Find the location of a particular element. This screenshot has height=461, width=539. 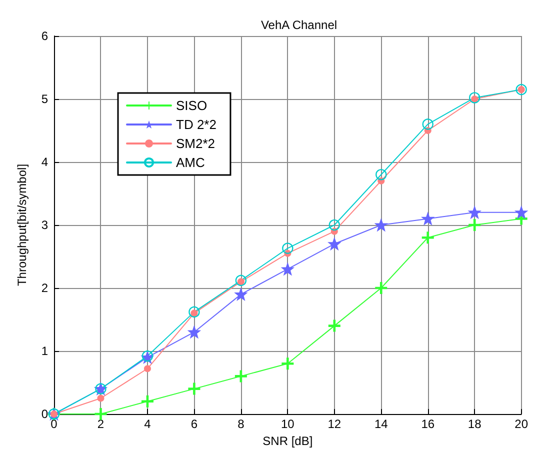

y-tick-label: 6 is located at coordinates (44, 36).